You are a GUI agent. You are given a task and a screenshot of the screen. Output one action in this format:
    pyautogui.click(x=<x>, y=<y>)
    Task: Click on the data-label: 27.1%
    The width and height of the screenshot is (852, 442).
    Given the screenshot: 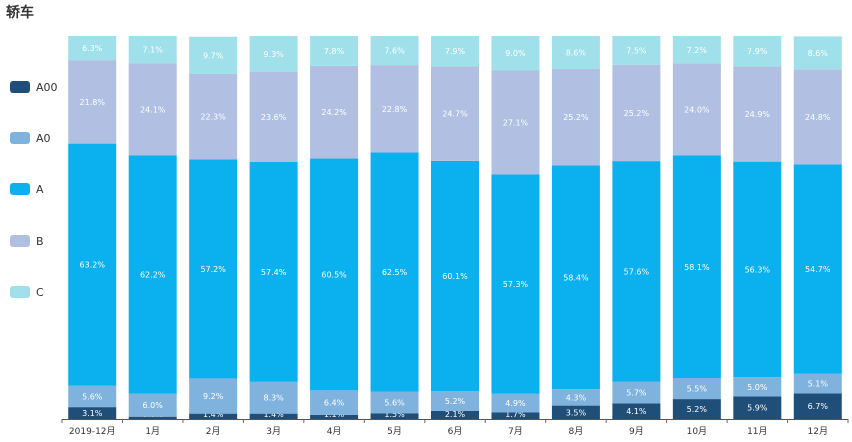 What is the action you would take?
    pyautogui.click(x=516, y=122)
    